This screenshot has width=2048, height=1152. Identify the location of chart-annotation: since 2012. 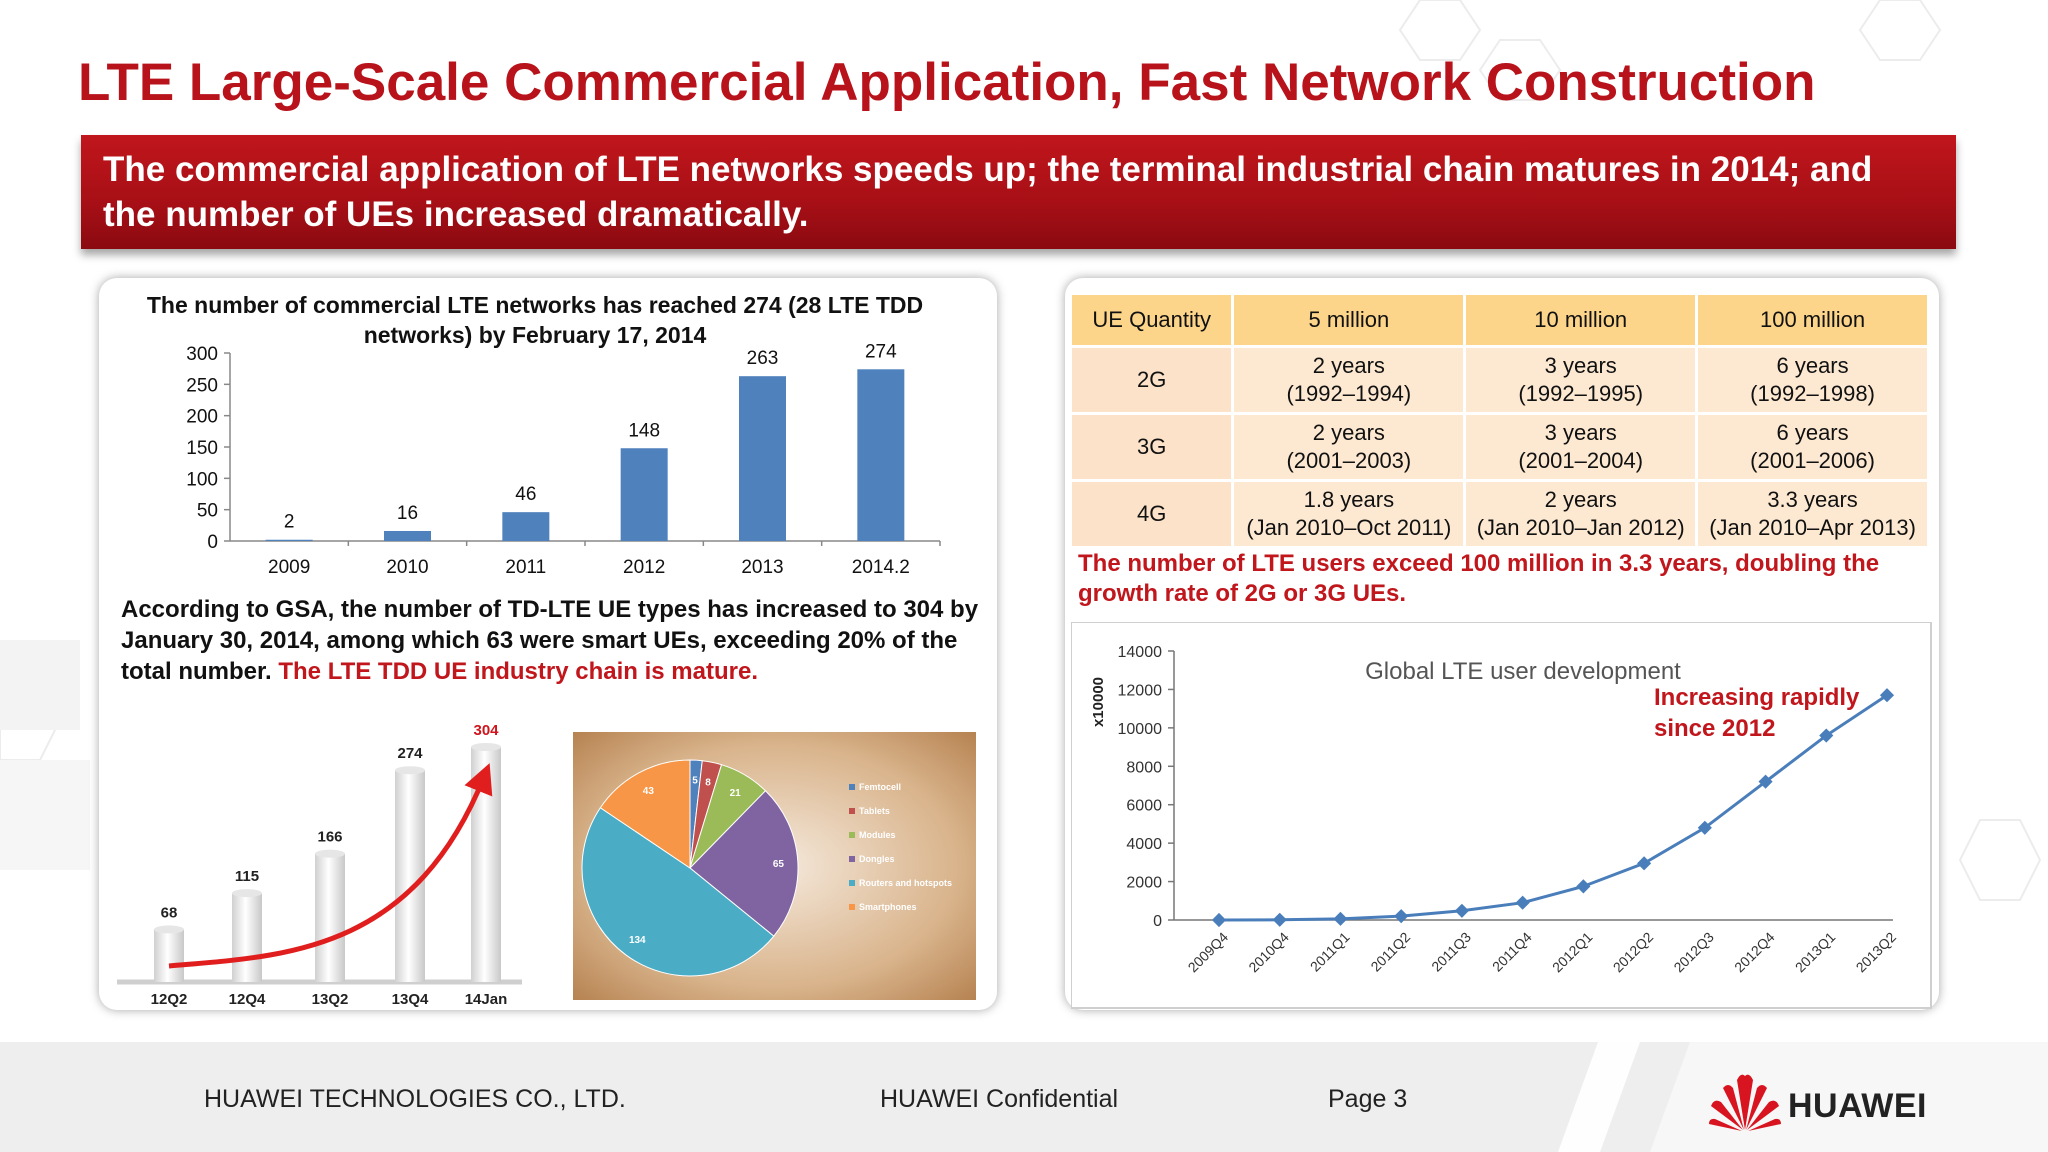
(1714, 728).